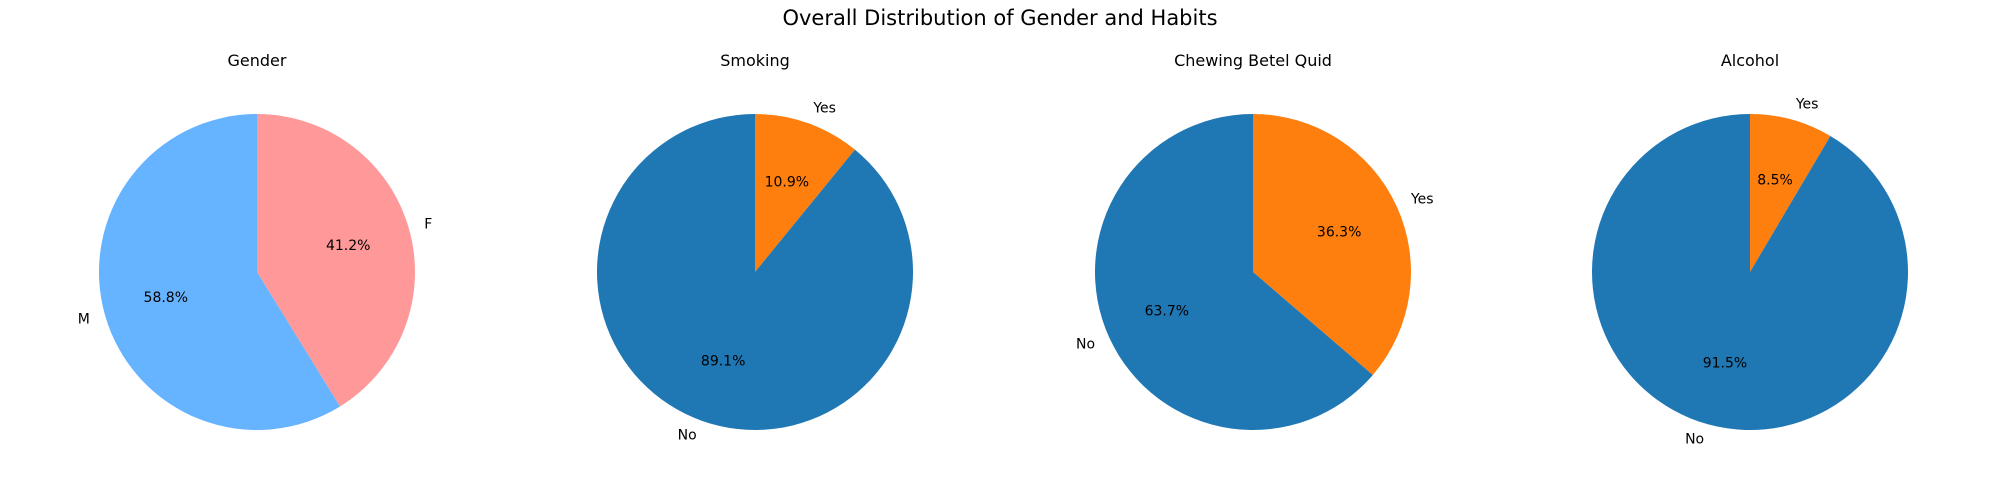 Image resolution: width=2000 pixels, height=500 pixels. I want to click on slice-label-chewing-betel-quid-yes: Yes, so click(1422, 199).